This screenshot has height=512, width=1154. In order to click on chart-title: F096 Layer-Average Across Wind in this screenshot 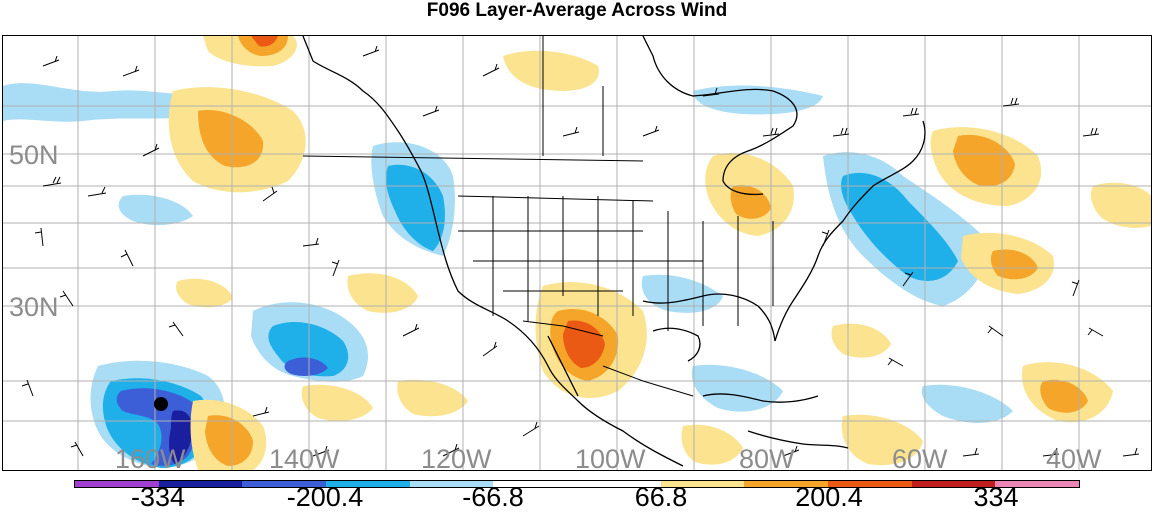, I will do `click(577, 10)`.